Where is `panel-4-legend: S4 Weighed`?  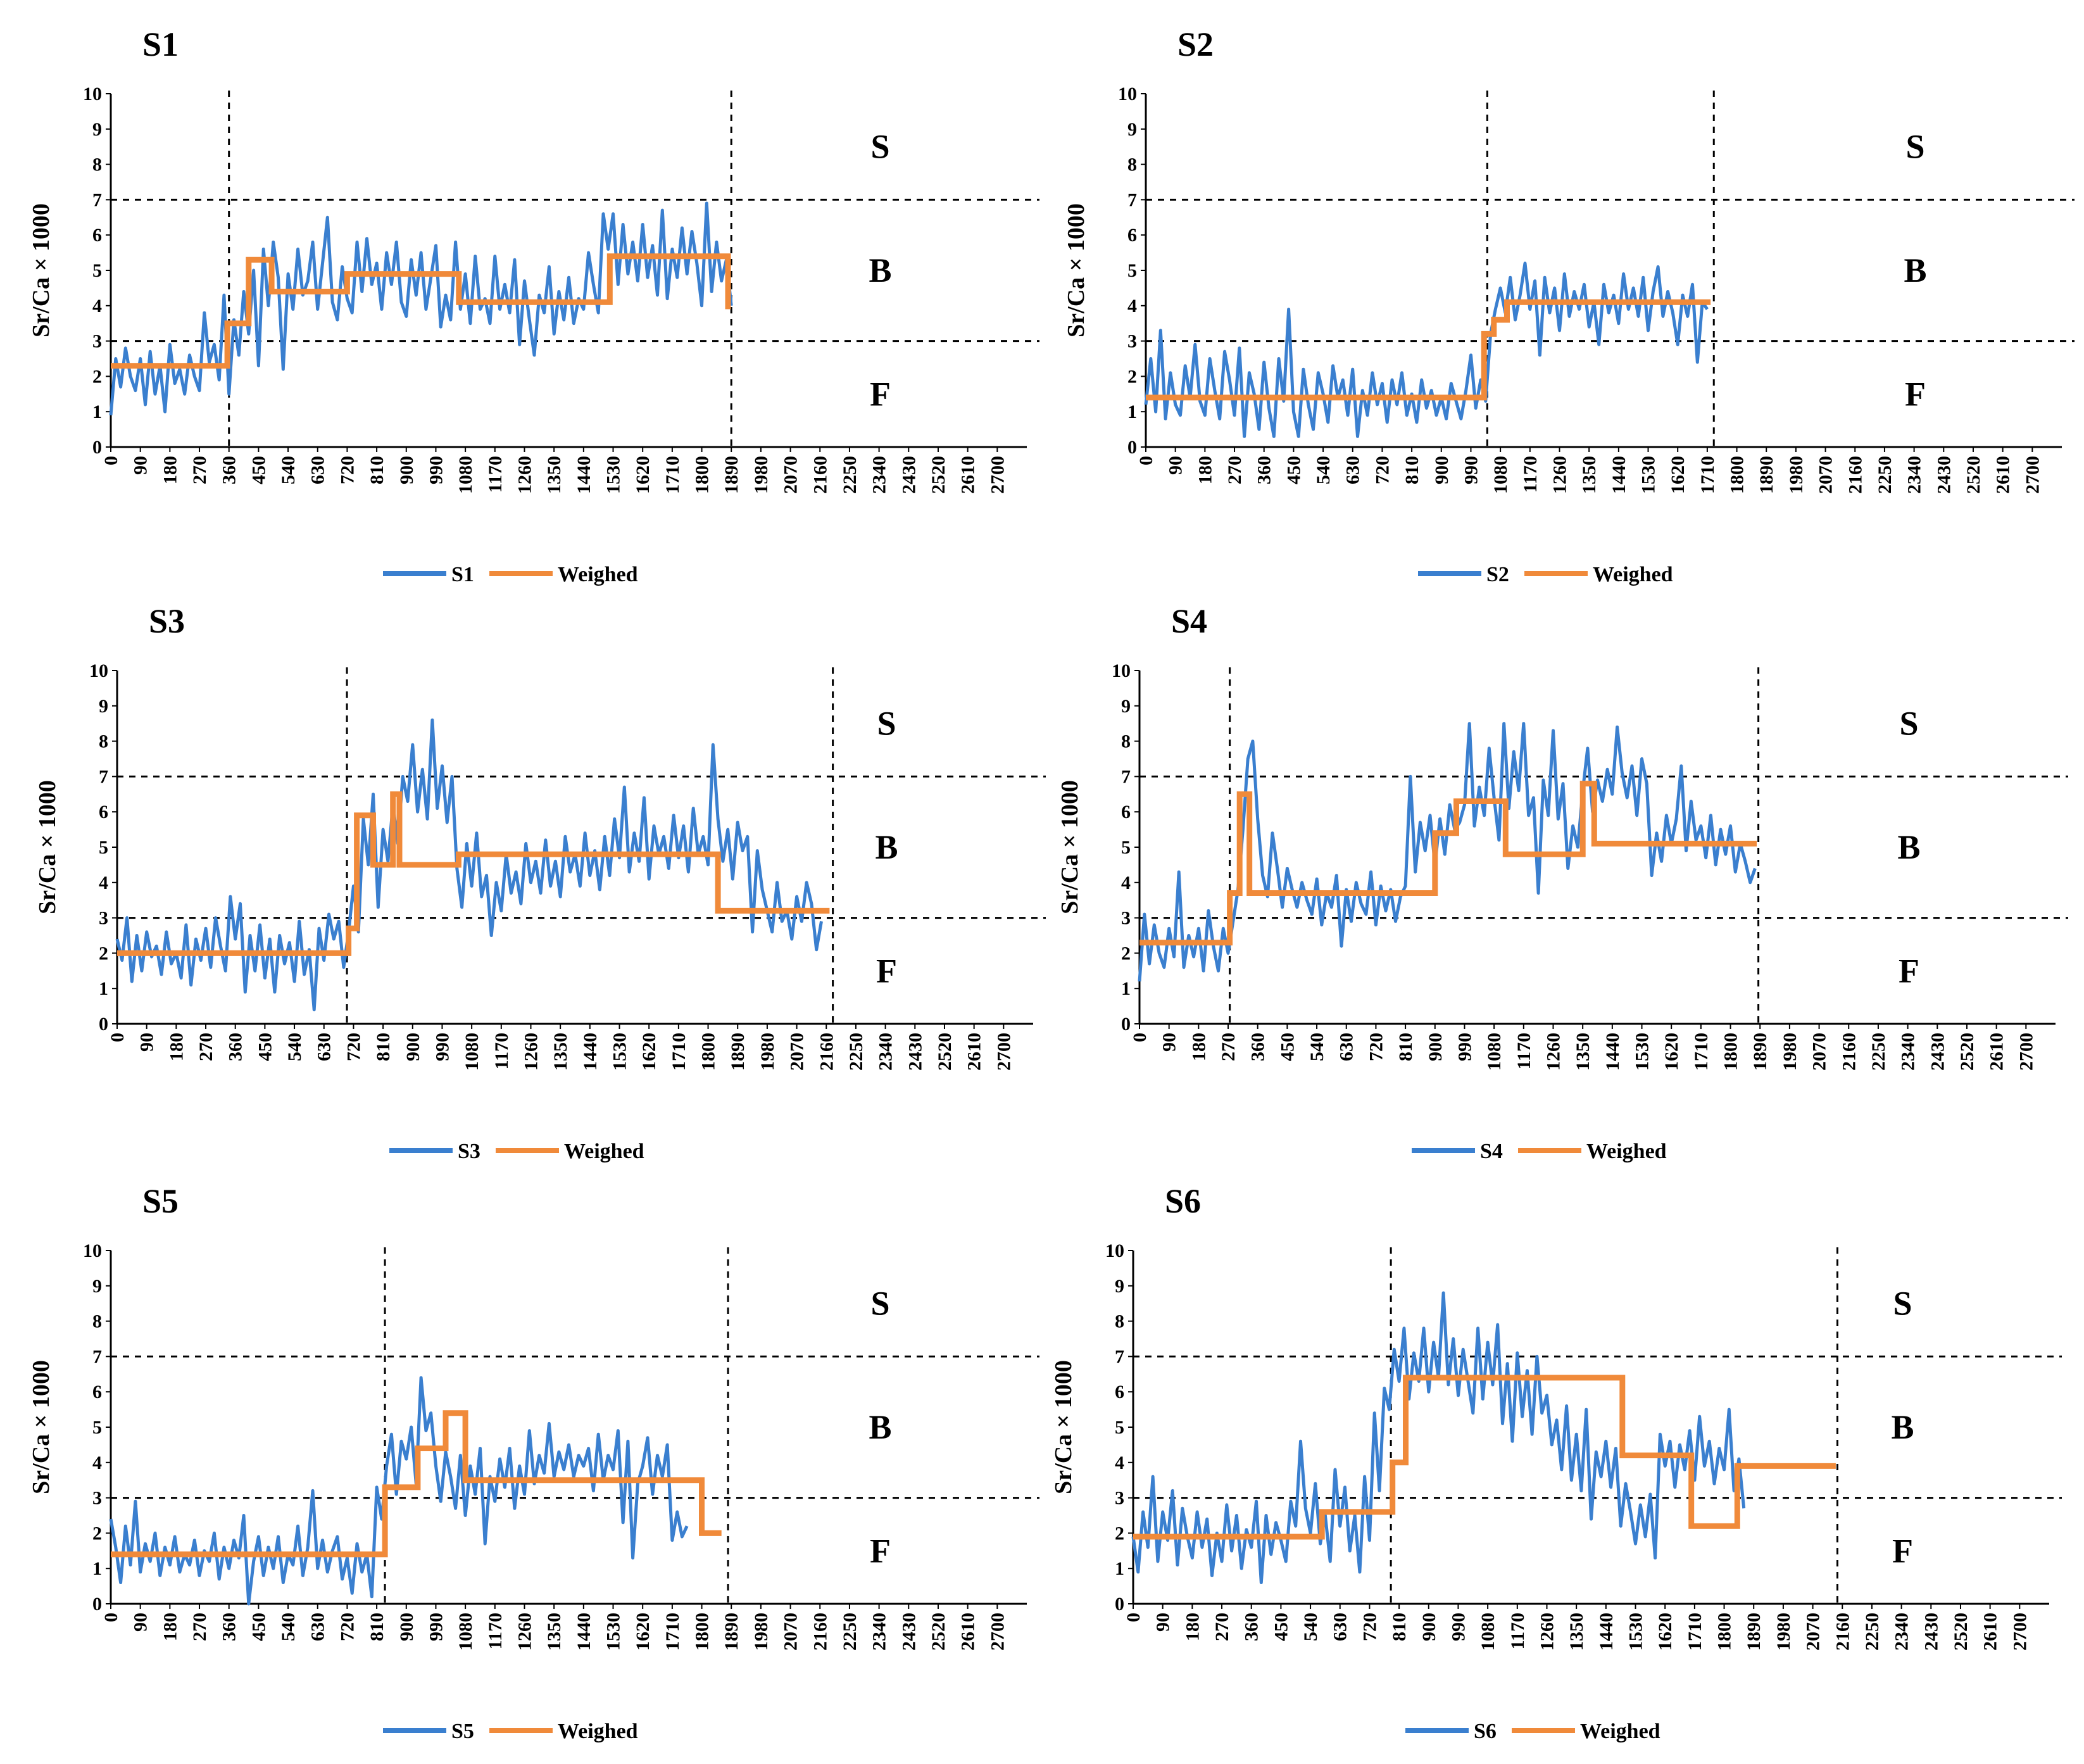
panel-4-legend: S4 Weighed is located at coordinates (1539, 1151).